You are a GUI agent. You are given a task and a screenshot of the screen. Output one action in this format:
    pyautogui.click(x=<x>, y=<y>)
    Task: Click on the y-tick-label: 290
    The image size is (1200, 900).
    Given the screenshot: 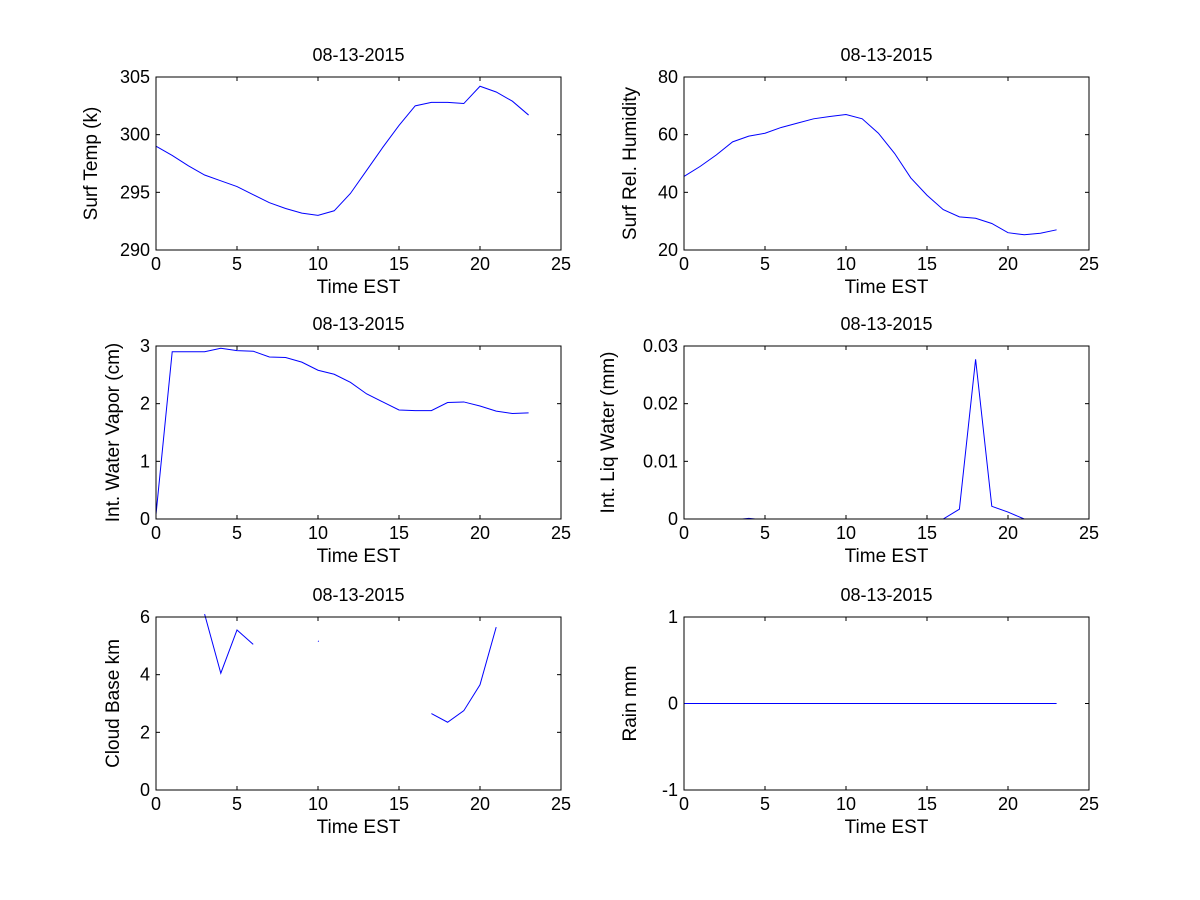 What is the action you would take?
    pyautogui.click(x=135, y=250)
    